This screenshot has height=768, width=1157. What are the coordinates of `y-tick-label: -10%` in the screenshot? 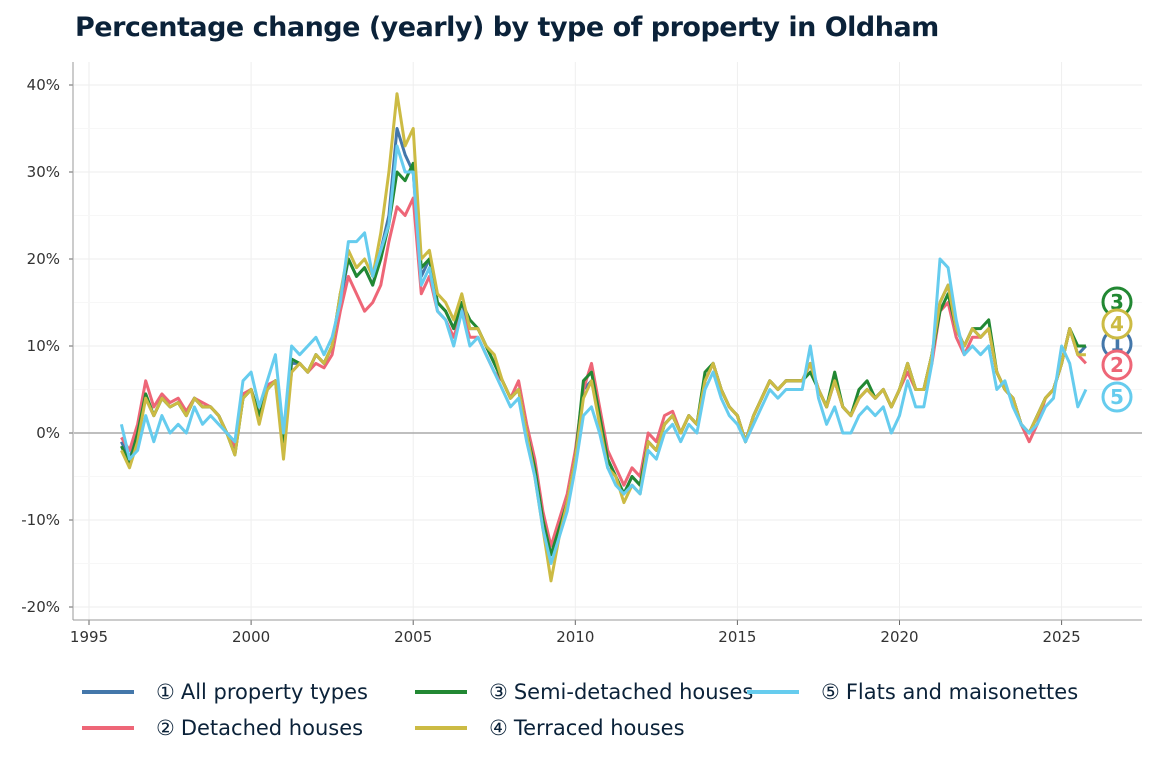 It's located at (40, 520).